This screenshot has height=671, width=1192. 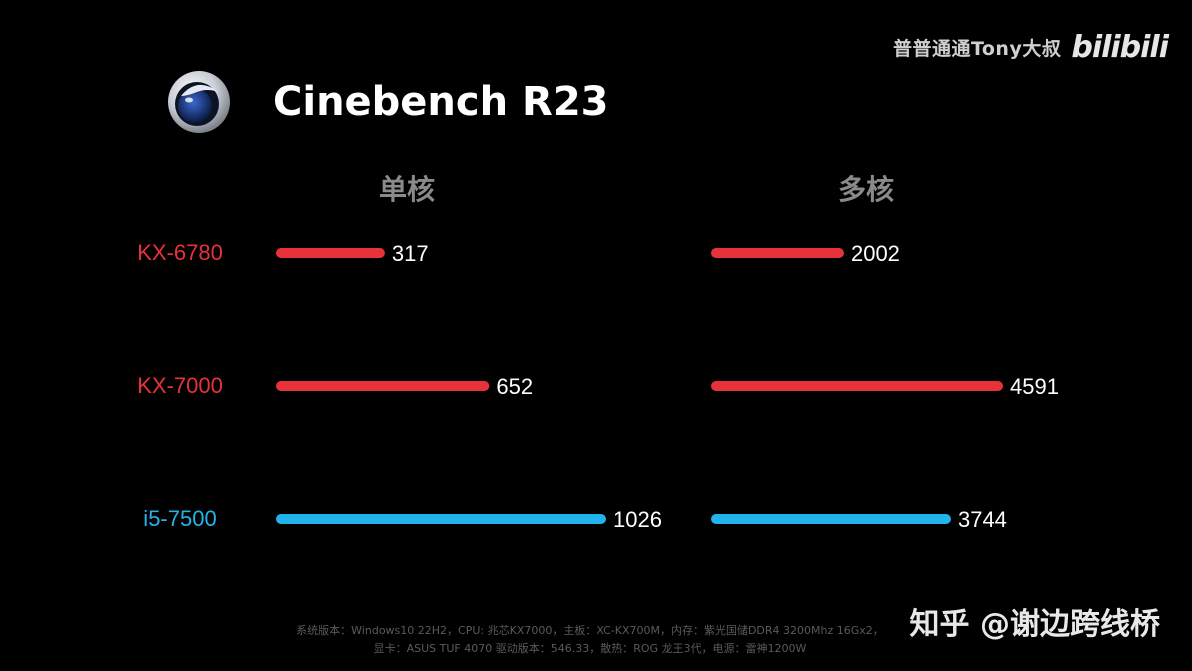 I want to click on data-label-multi-0: 2002, so click(x=875, y=253).